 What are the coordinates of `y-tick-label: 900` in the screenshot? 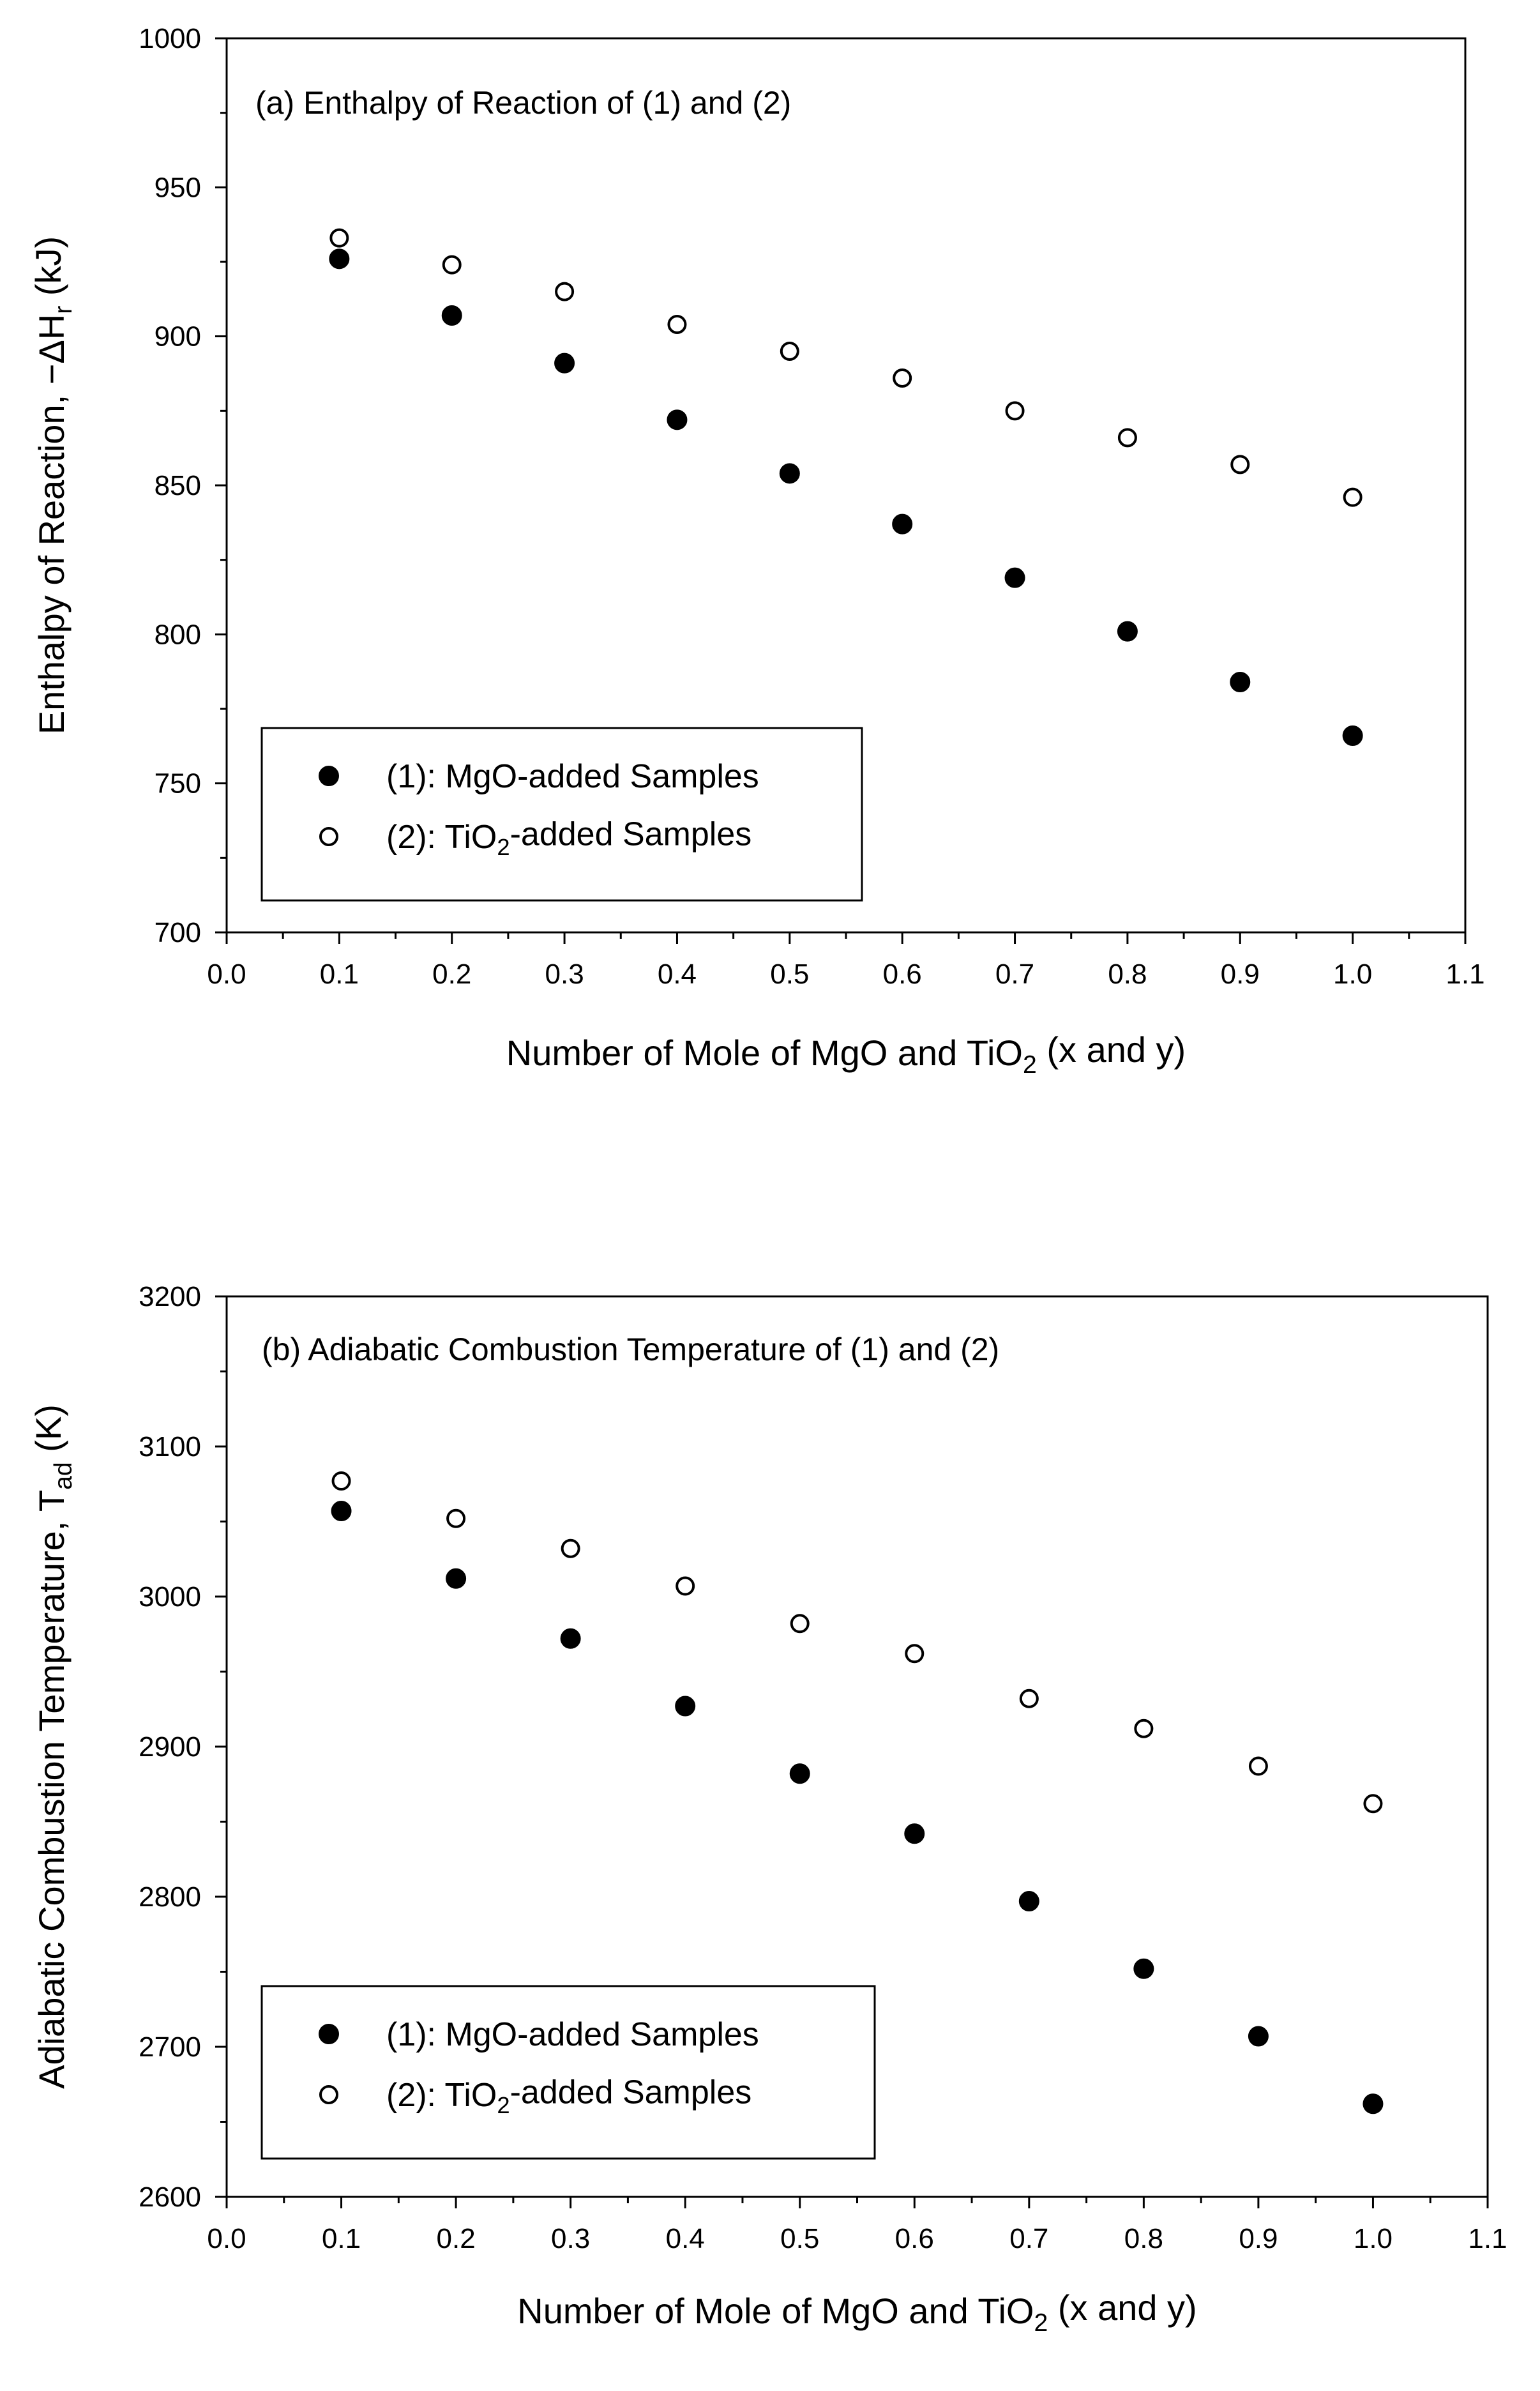 It's located at (178, 337).